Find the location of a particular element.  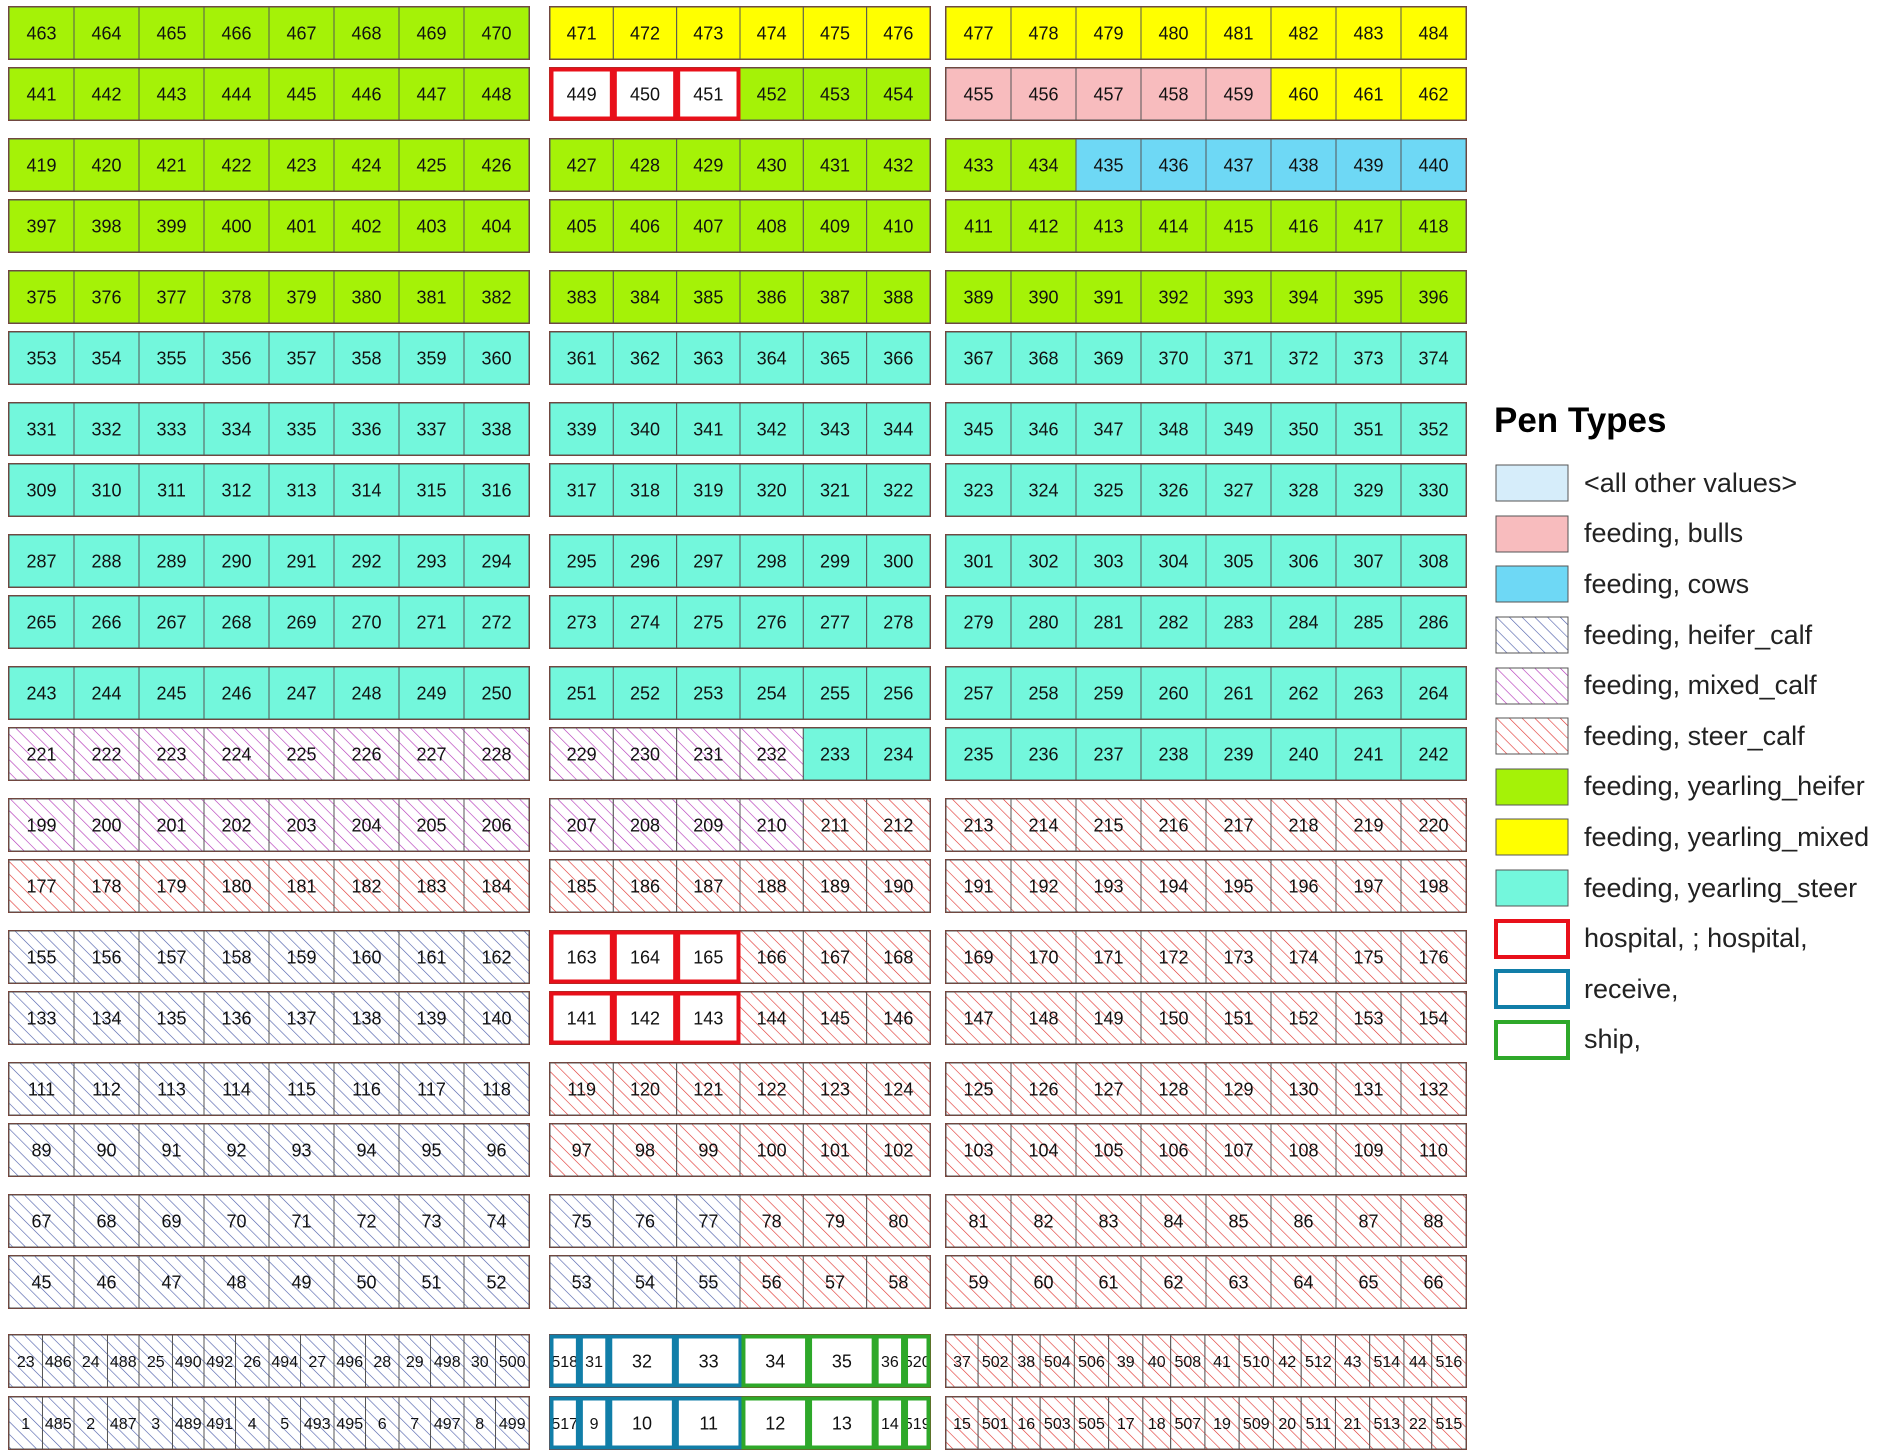

pen-64: 64 is located at coordinates (1303, 1282).